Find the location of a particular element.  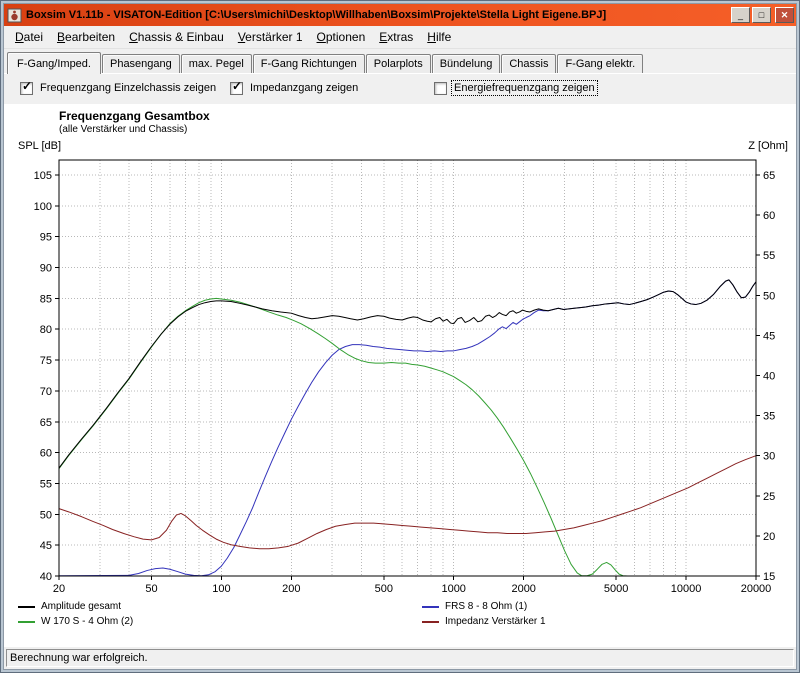

checkbox-label: Frequenzgang Einzelchassis zeigen is located at coordinates (128, 88).